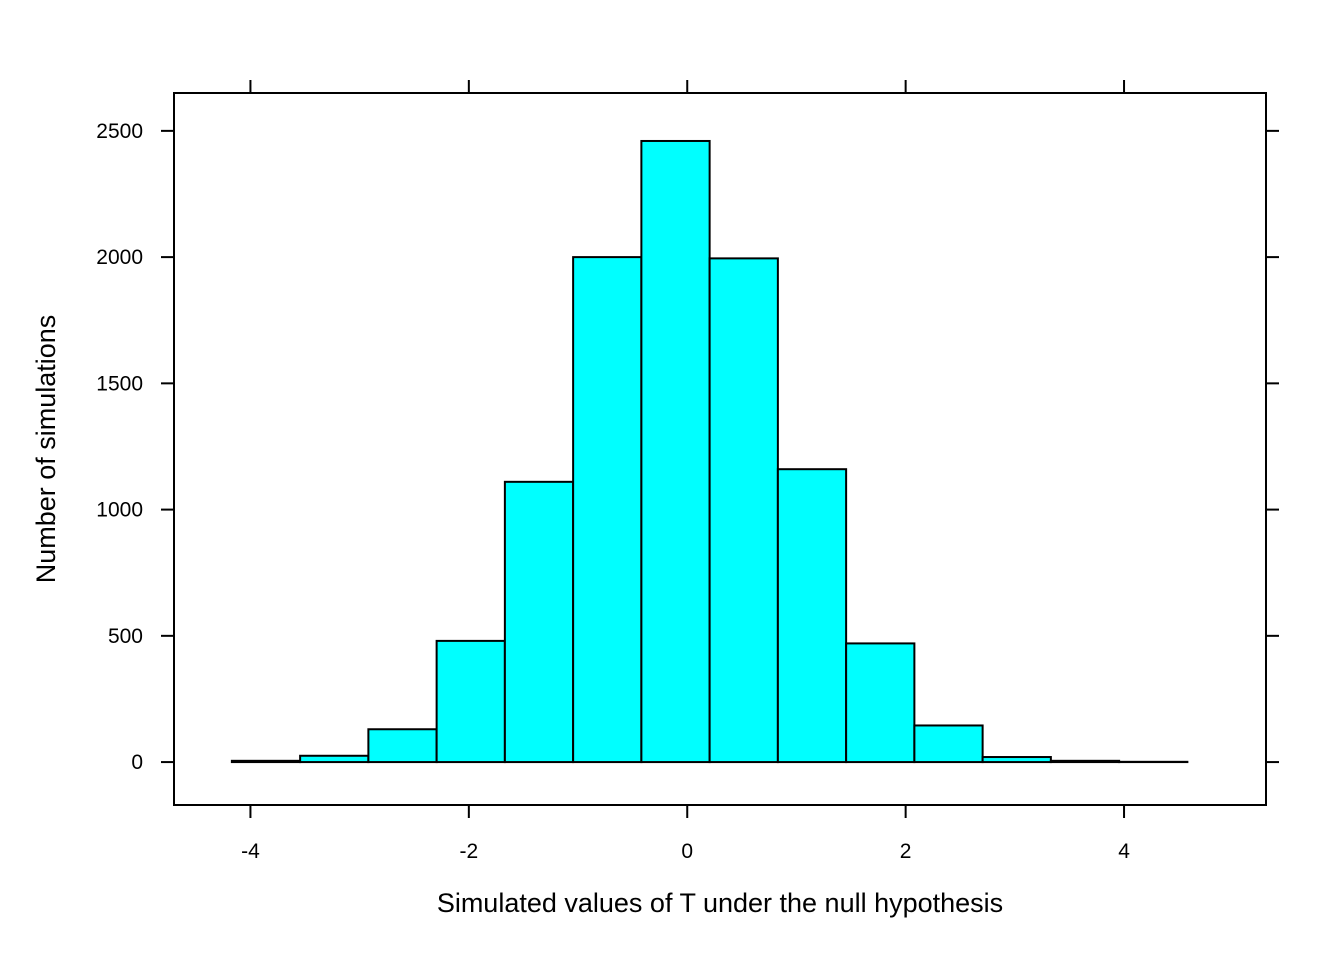  Describe the element at coordinates (137, 762) in the screenshot. I see `y-tick-label: 0` at that location.